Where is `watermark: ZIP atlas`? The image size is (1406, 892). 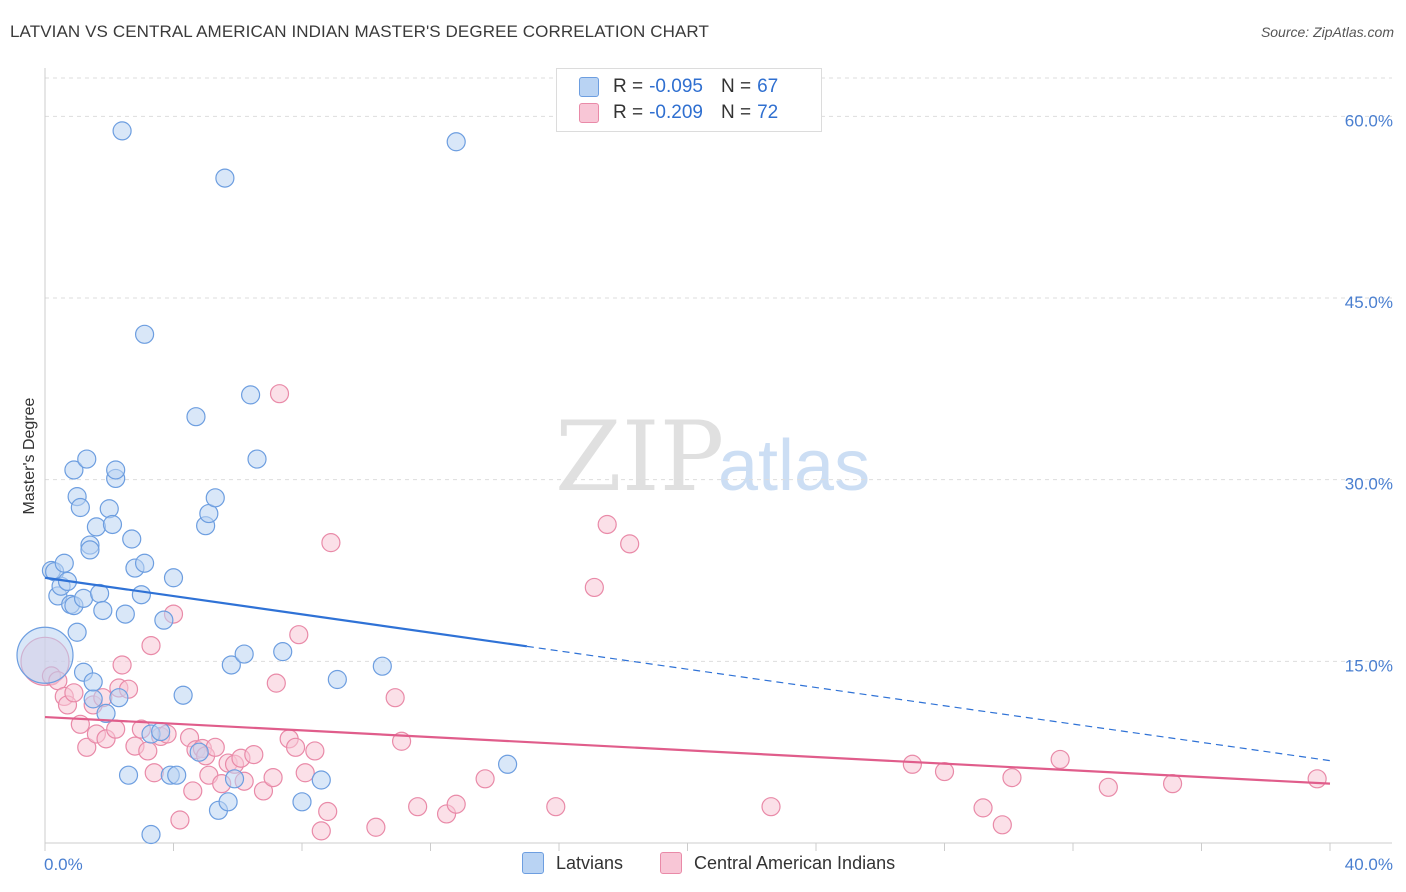
watermark: ZIP atlas is located at coordinates (712, 457).